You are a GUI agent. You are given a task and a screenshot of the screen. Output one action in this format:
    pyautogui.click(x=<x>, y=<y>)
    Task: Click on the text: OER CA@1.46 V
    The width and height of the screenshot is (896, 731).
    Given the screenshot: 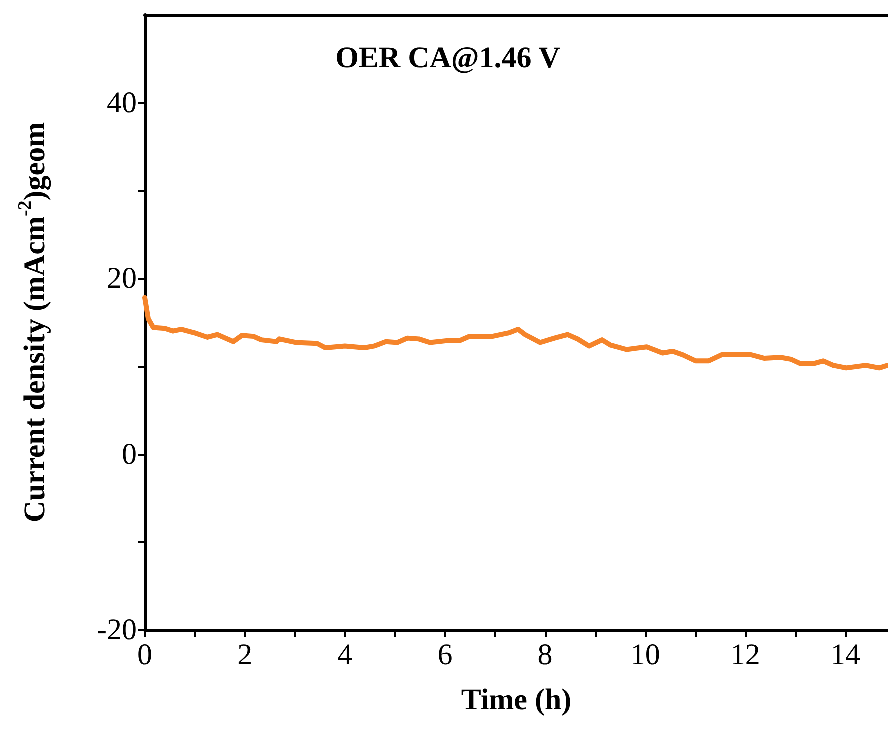 What is the action you would take?
    pyautogui.click(x=448, y=58)
    